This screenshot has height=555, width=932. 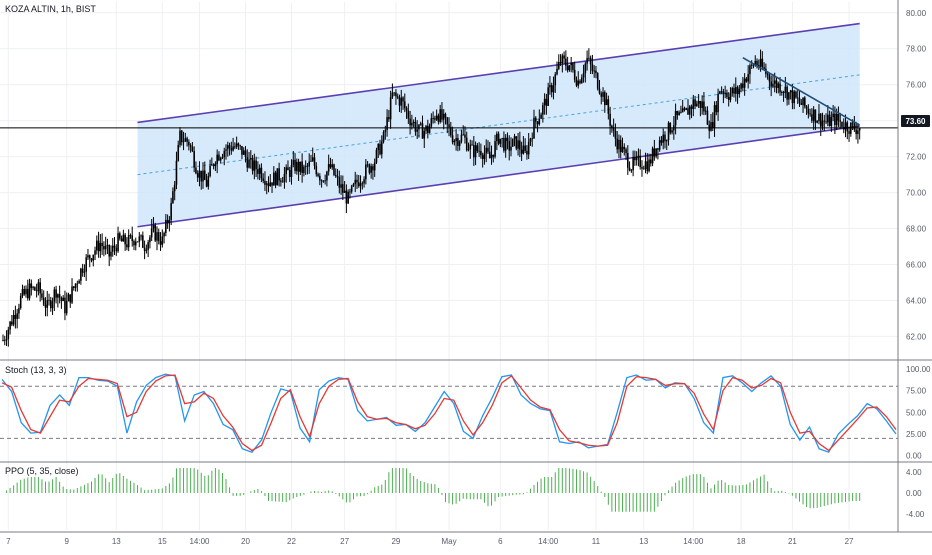 What do you see at coordinates (395, 541) in the screenshot?
I see `time-tick-label: 29` at bounding box center [395, 541].